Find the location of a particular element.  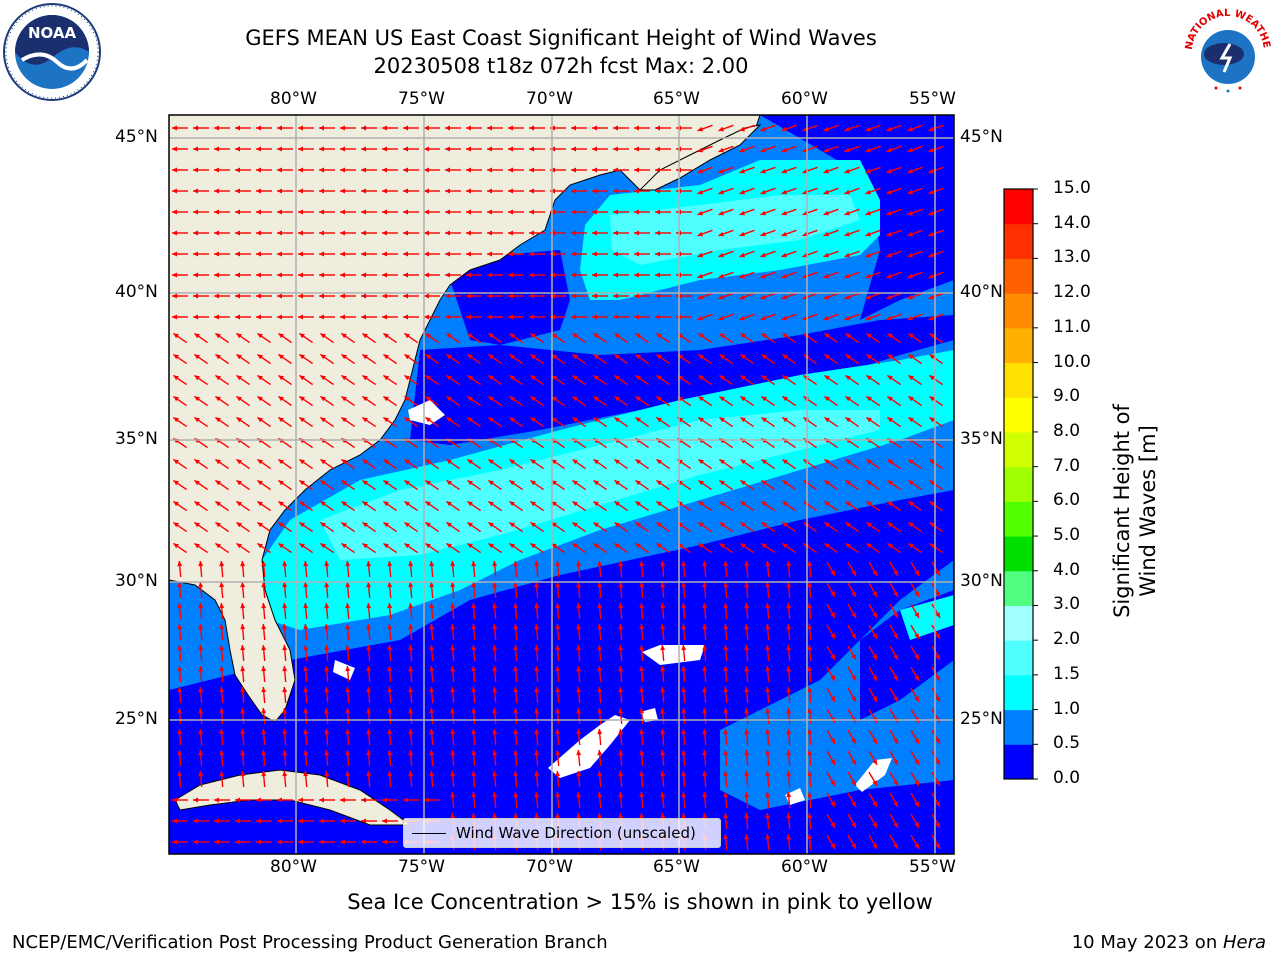

lon-label-top: 75°W is located at coordinates (421, 99).